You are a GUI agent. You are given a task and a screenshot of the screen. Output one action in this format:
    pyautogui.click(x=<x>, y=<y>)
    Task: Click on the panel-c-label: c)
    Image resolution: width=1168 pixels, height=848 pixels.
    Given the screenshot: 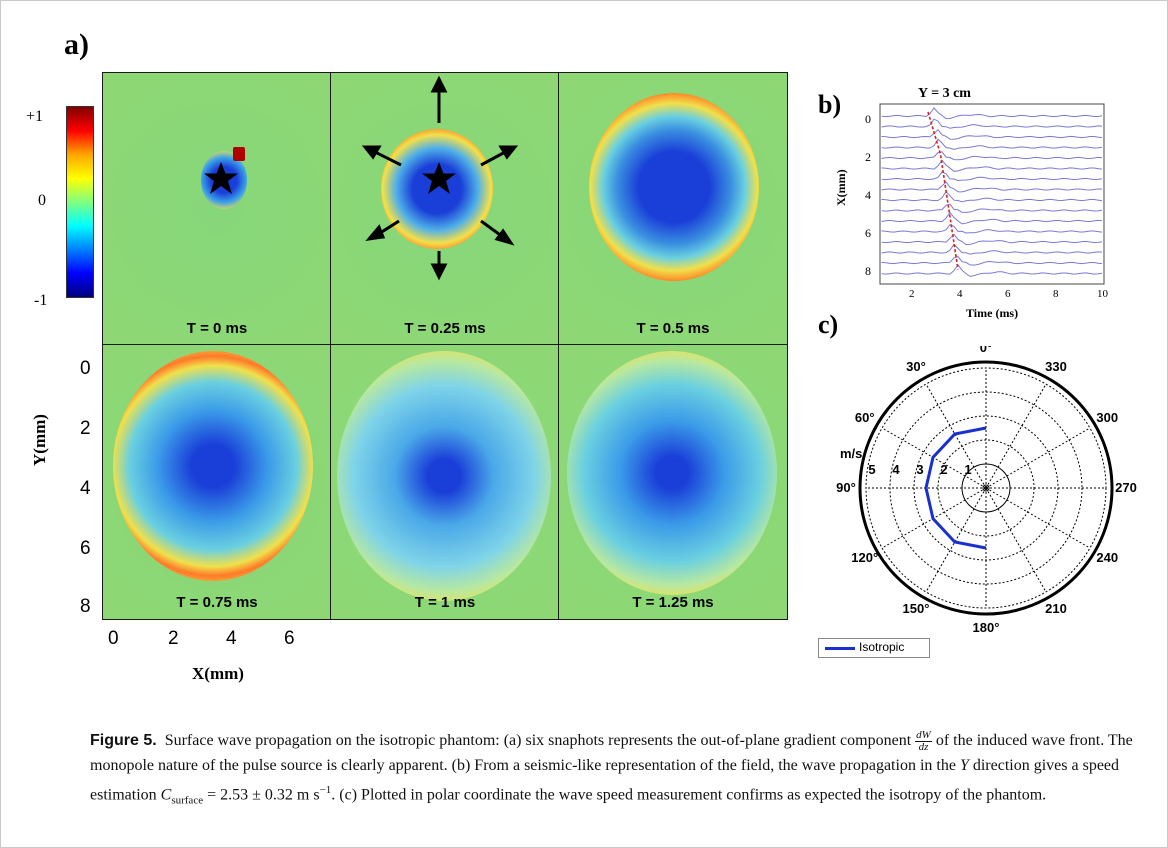 What is the action you would take?
    pyautogui.click(x=828, y=324)
    